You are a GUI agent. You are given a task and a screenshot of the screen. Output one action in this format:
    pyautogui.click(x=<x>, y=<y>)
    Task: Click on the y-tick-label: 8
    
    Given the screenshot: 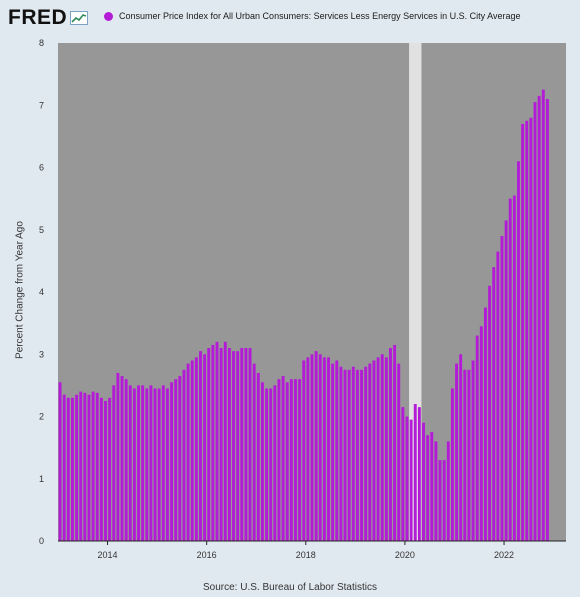 What is the action you would take?
    pyautogui.click(x=41, y=43)
    